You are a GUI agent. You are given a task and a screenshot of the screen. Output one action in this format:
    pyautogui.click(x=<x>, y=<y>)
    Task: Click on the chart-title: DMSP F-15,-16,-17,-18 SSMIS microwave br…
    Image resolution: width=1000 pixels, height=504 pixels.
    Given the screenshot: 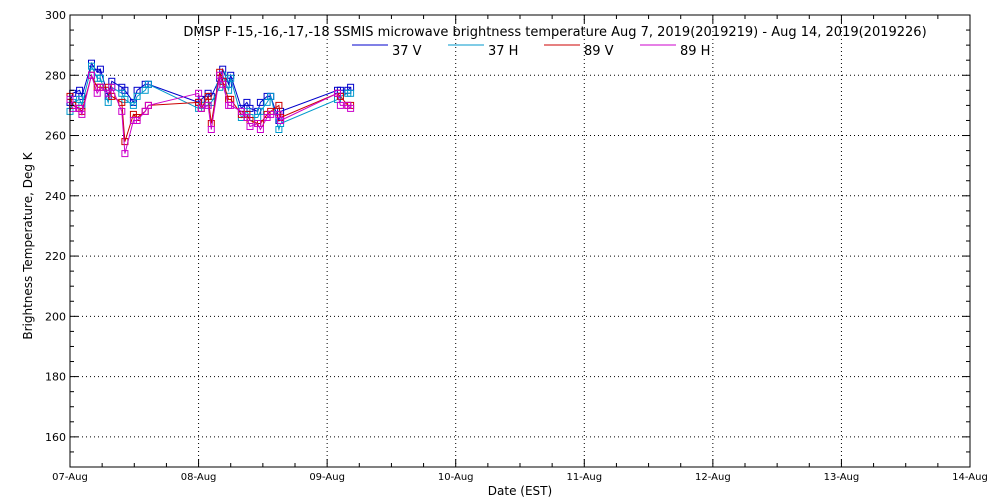 What is the action you would take?
    pyautogui.click(x=554, y=32)
    